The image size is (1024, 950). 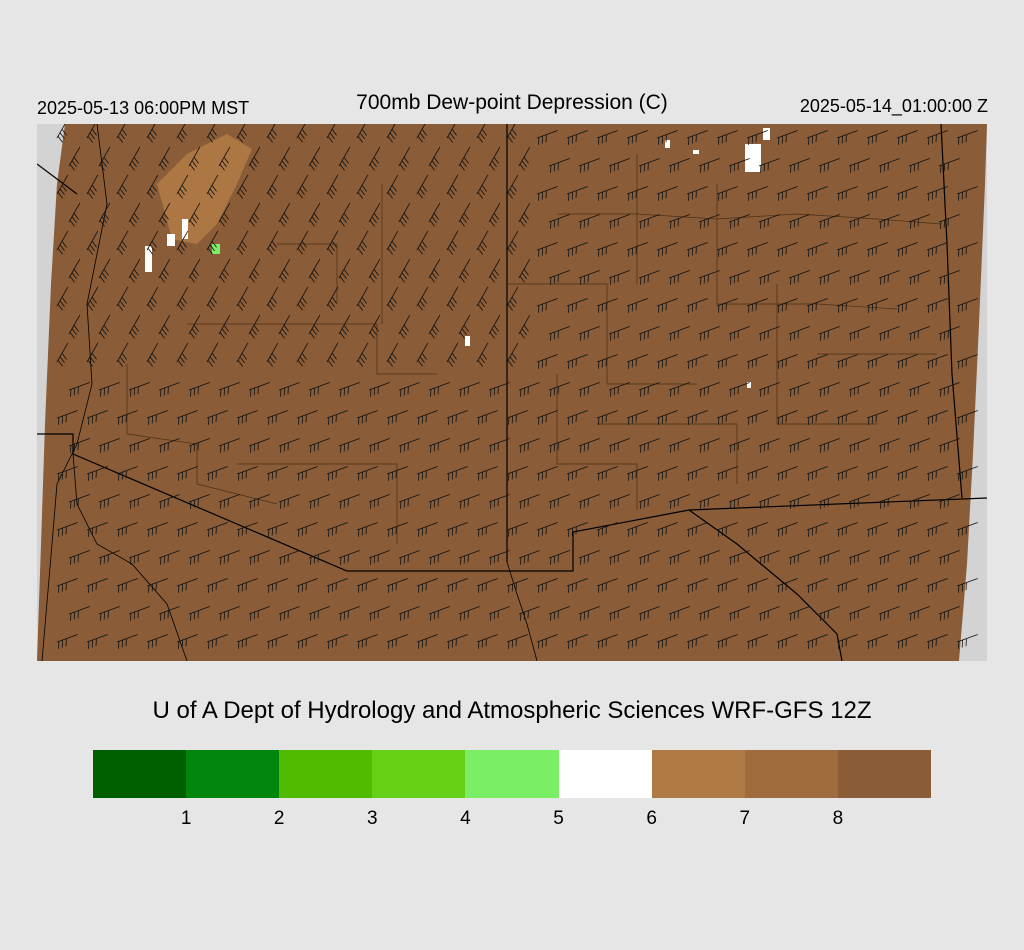 I want to click on color-scale-ticks: 1 2 3 4 5 6 7 8, so click(x=512, y=823).